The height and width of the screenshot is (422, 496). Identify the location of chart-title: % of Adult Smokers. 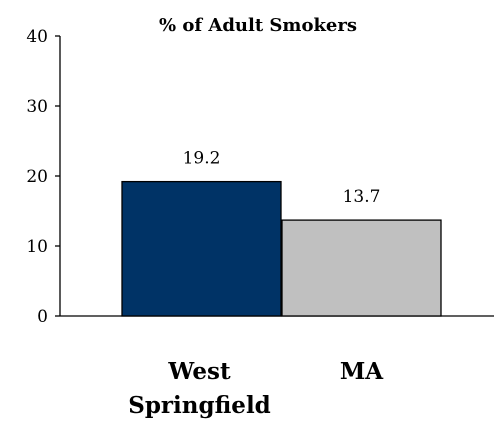
(258, 25).